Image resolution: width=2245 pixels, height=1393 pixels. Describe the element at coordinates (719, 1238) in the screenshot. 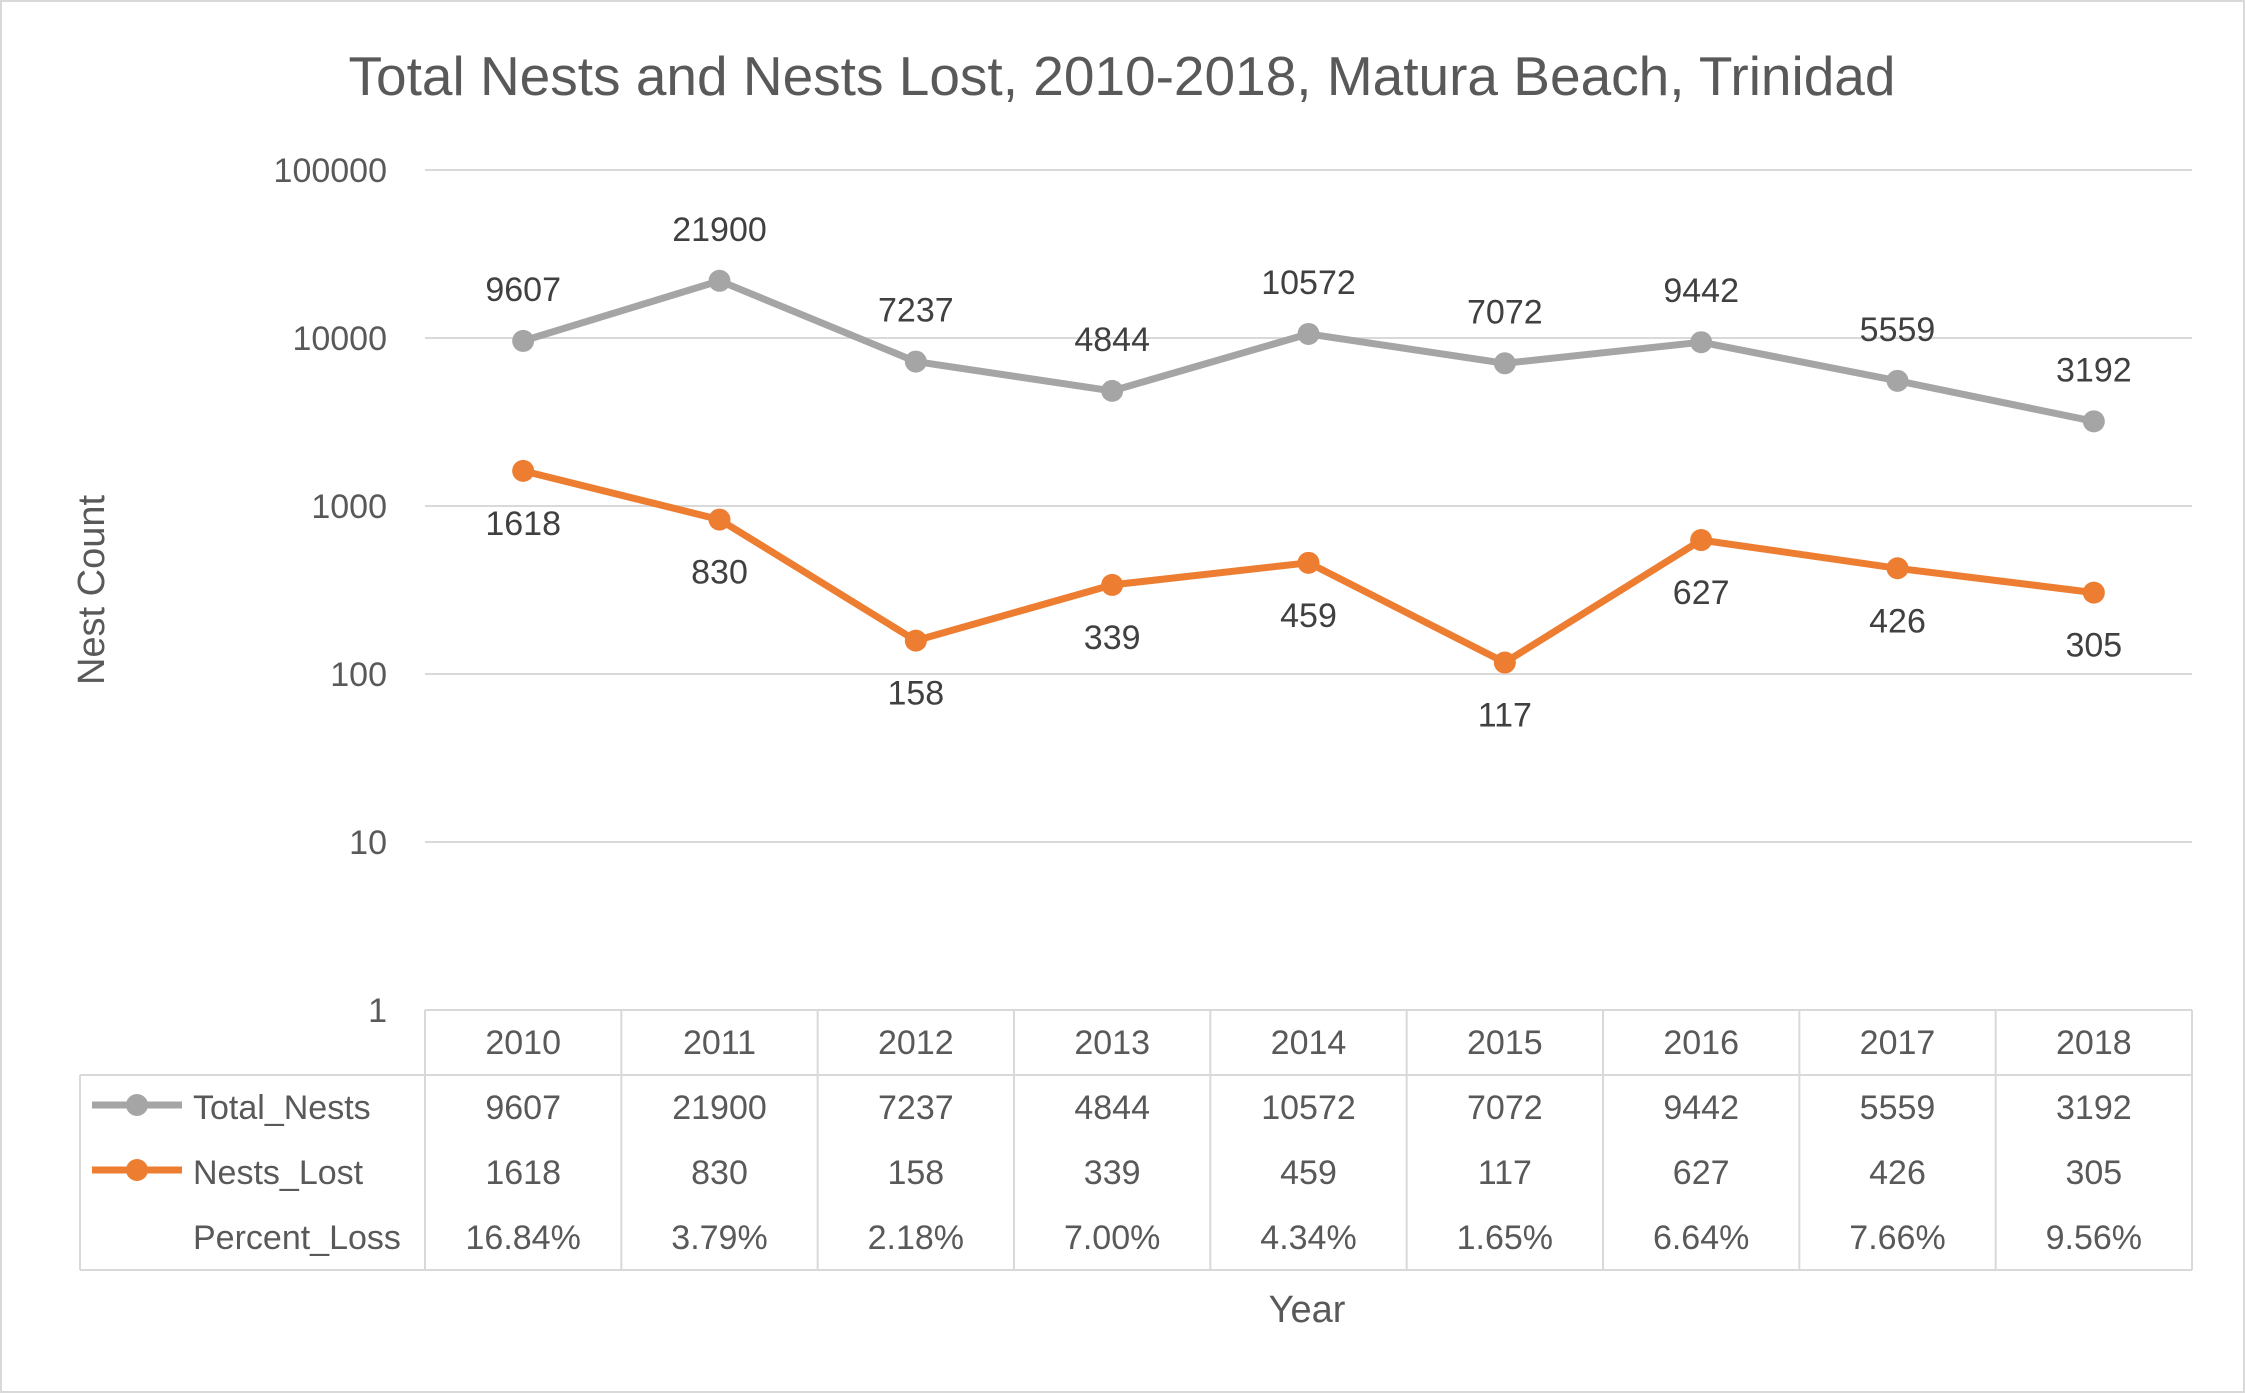

I see `table-cell: 3.79%` at that location.